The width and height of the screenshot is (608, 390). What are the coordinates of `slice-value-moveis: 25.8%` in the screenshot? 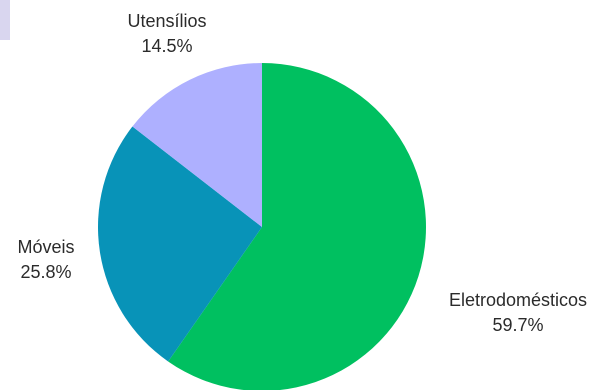 It's located at (45, 272).